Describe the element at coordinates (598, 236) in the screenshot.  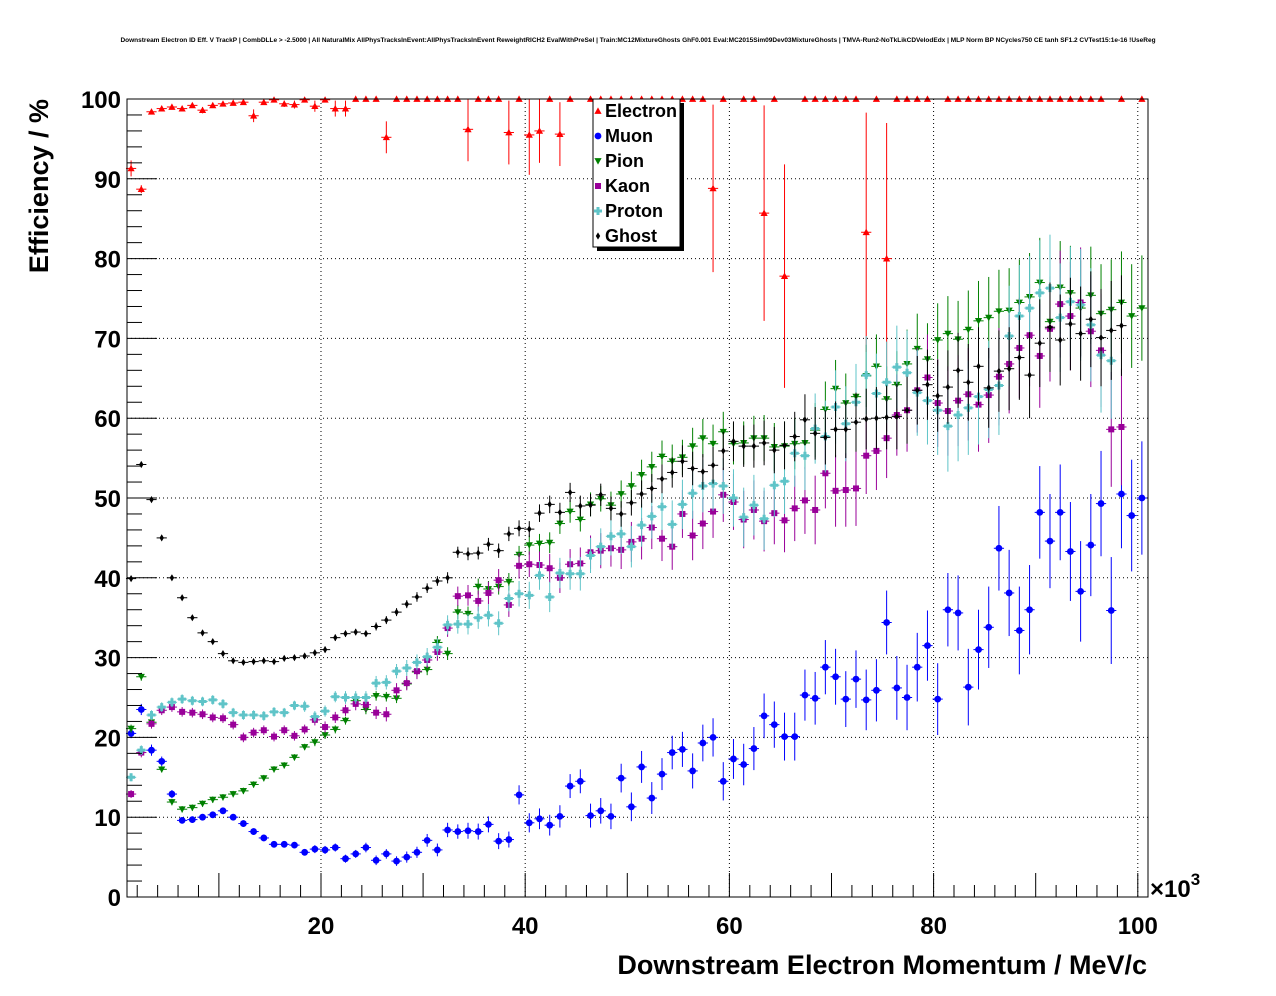
I see `legend-marker` at that location.